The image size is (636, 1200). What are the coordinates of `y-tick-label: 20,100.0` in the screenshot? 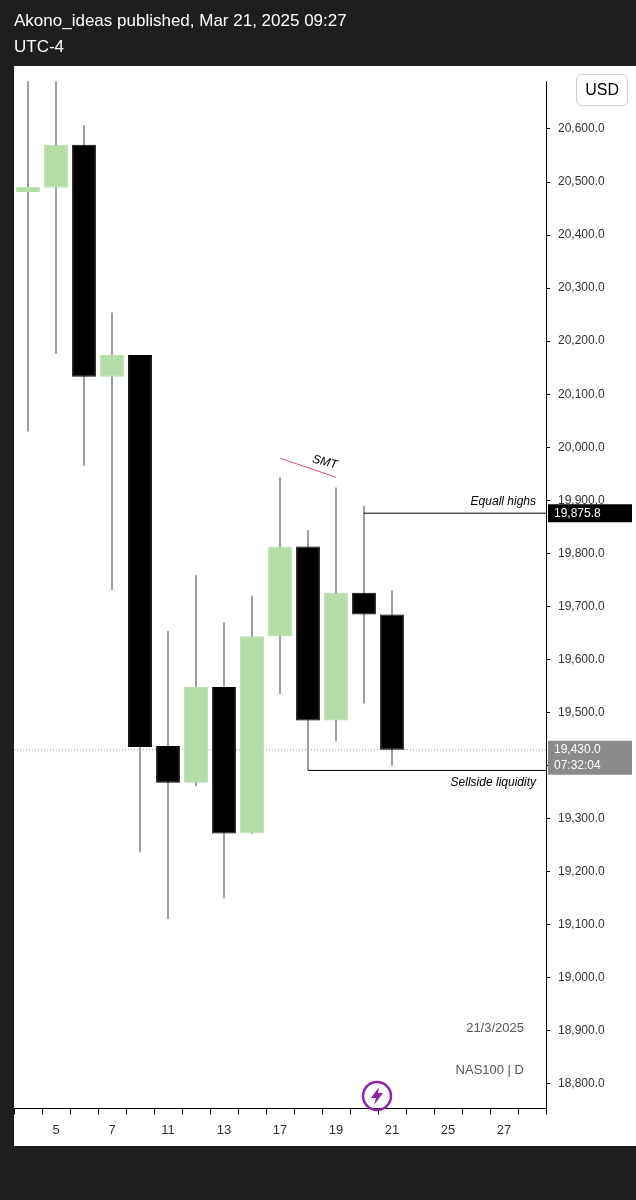 It's located at (582, 393).